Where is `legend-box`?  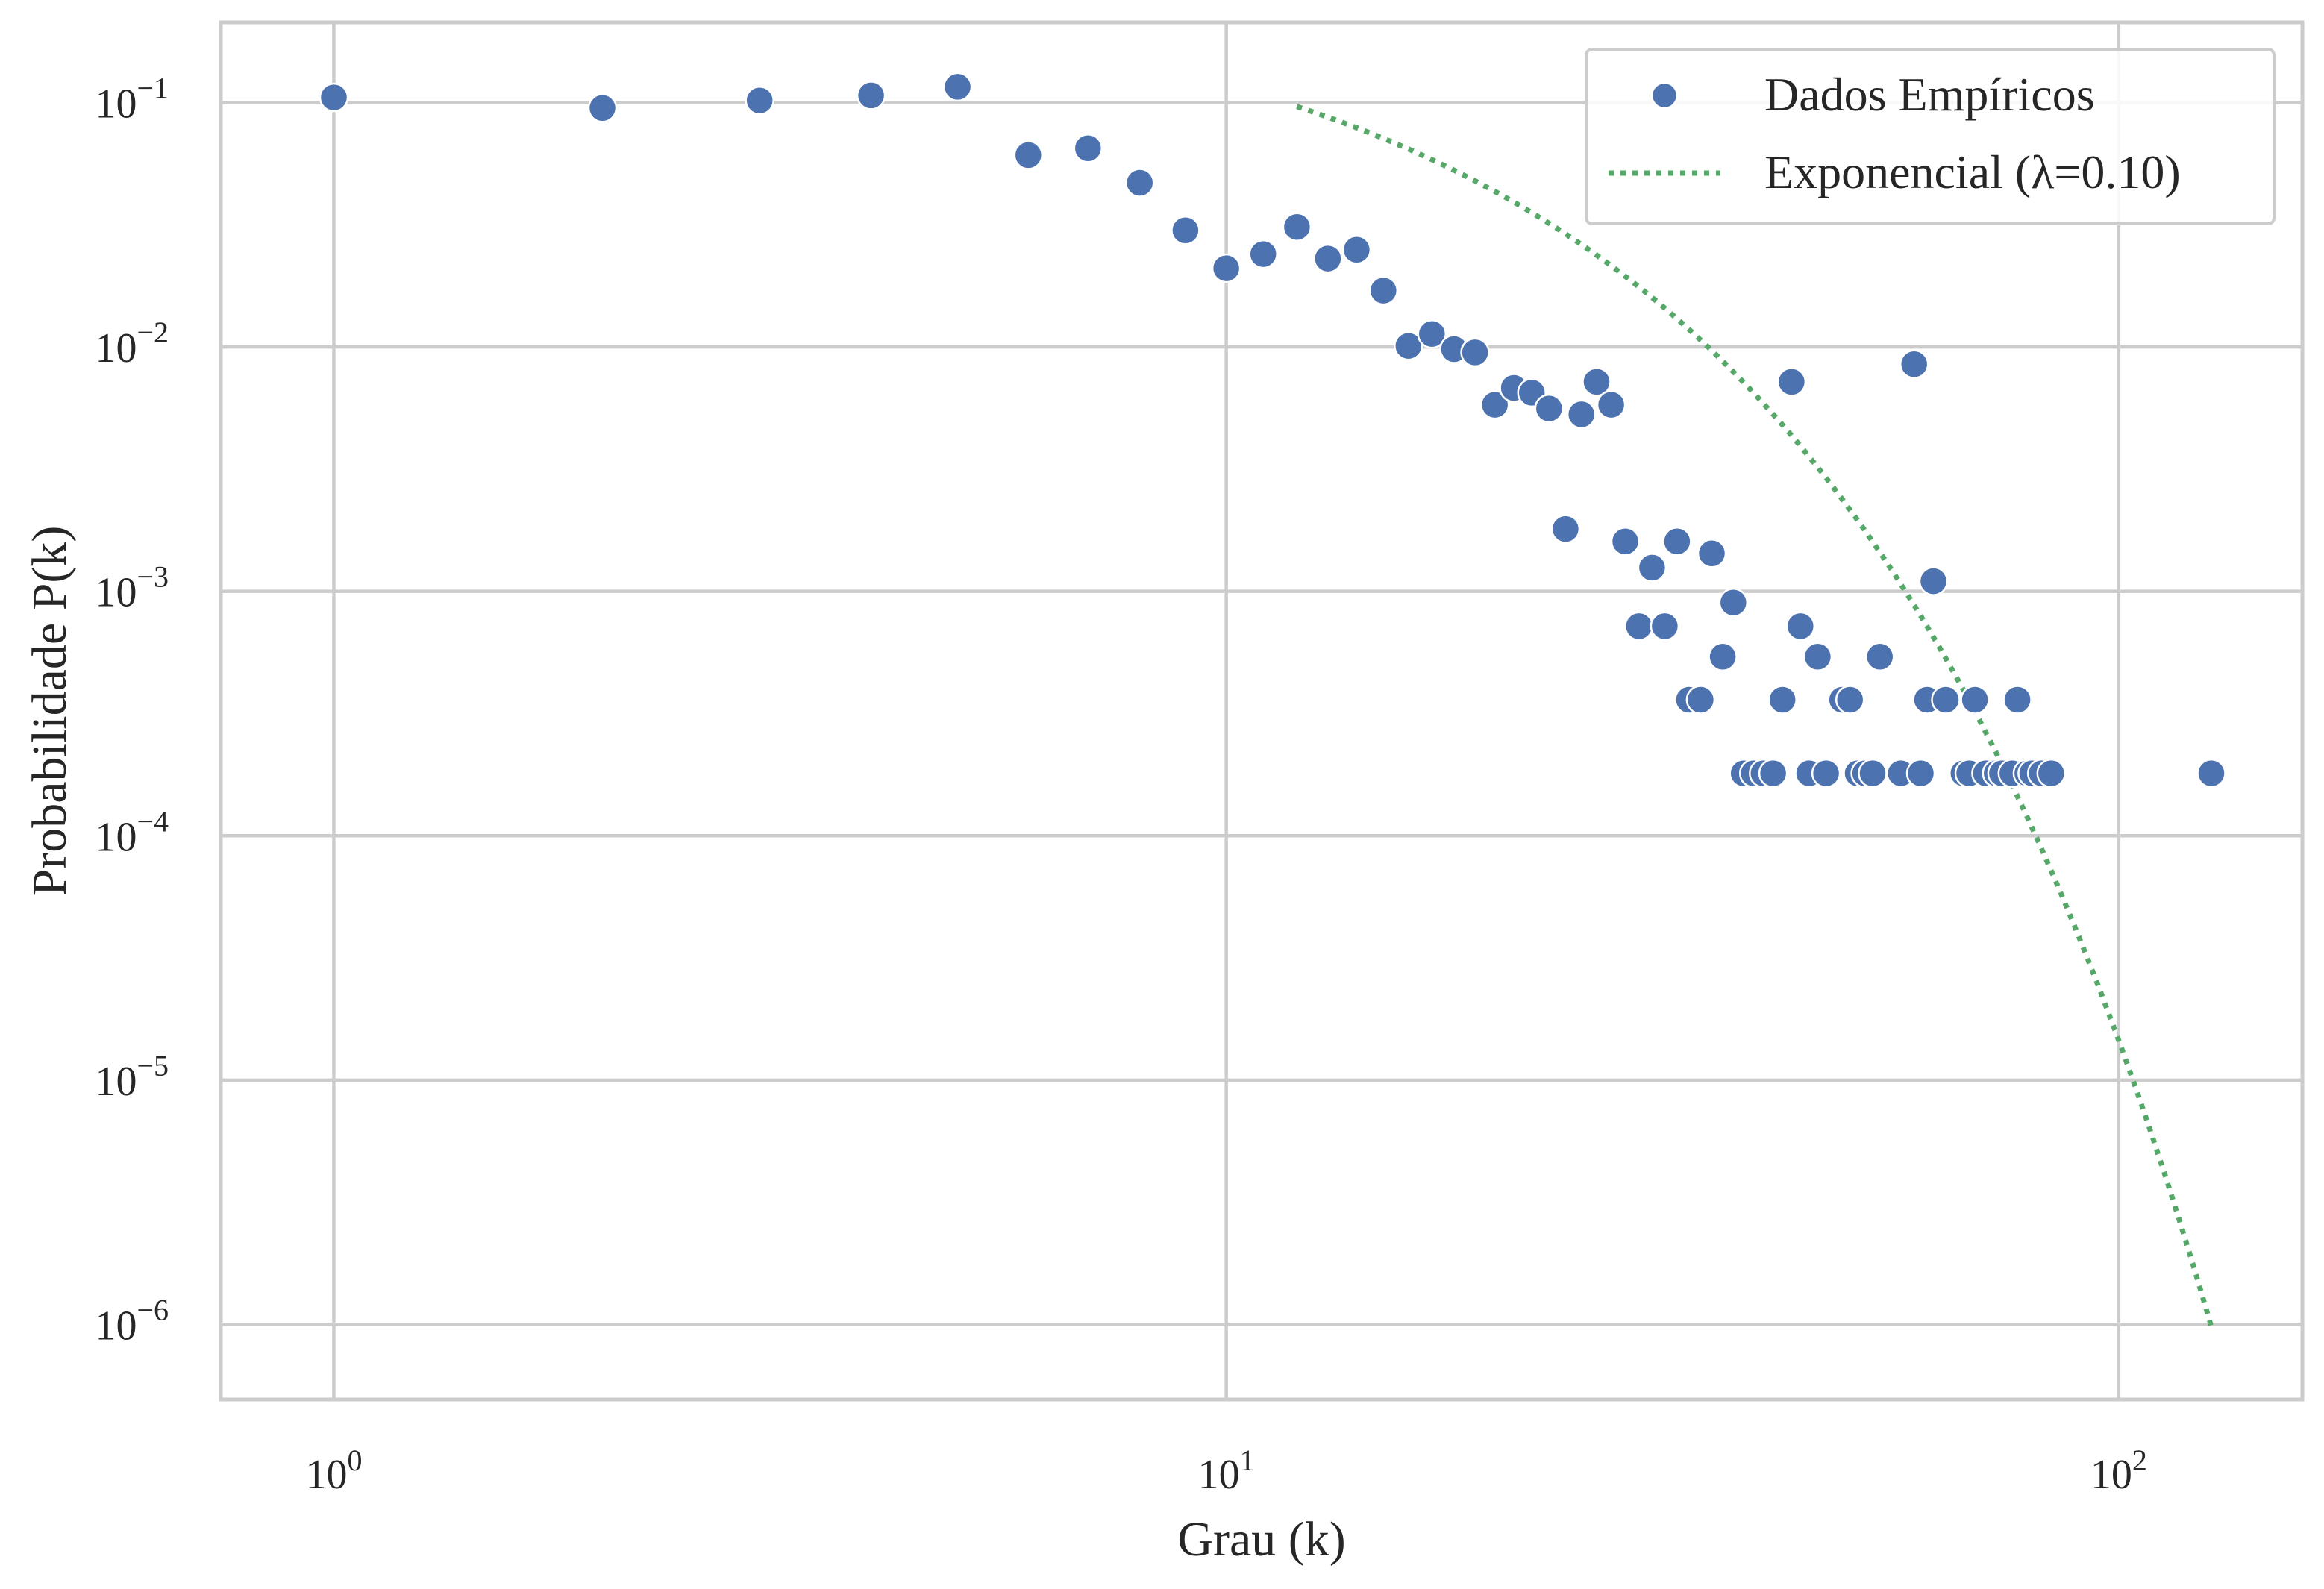 legend-box is located at coordinates (1930, 136).